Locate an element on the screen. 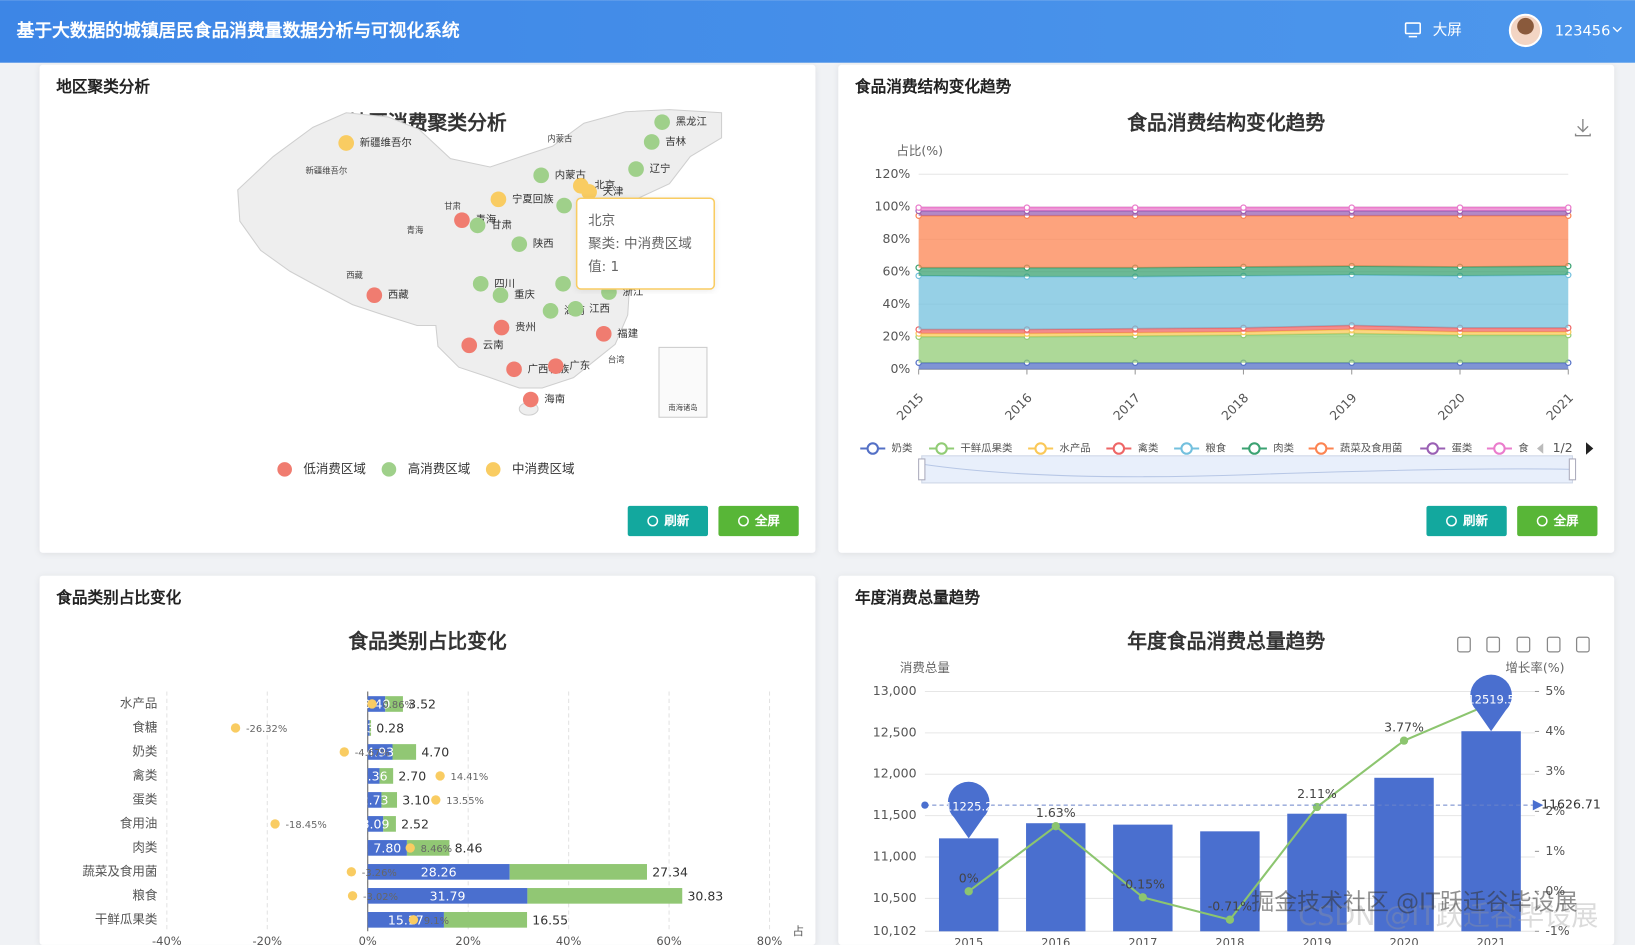 Image resolution: width=1635 pixels, height=945 pixels. y-tick-label: 粮食 is located at coordinates (145, 894).